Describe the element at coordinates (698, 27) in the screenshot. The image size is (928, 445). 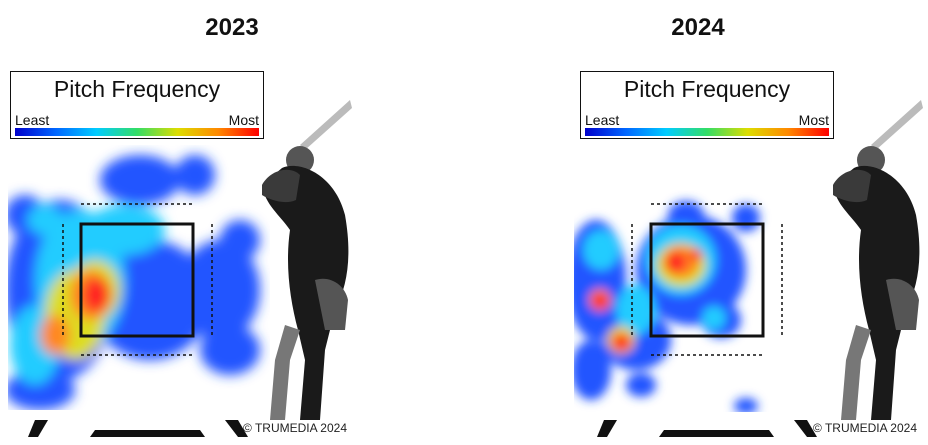
I see `chart-title: 2024` at that location.